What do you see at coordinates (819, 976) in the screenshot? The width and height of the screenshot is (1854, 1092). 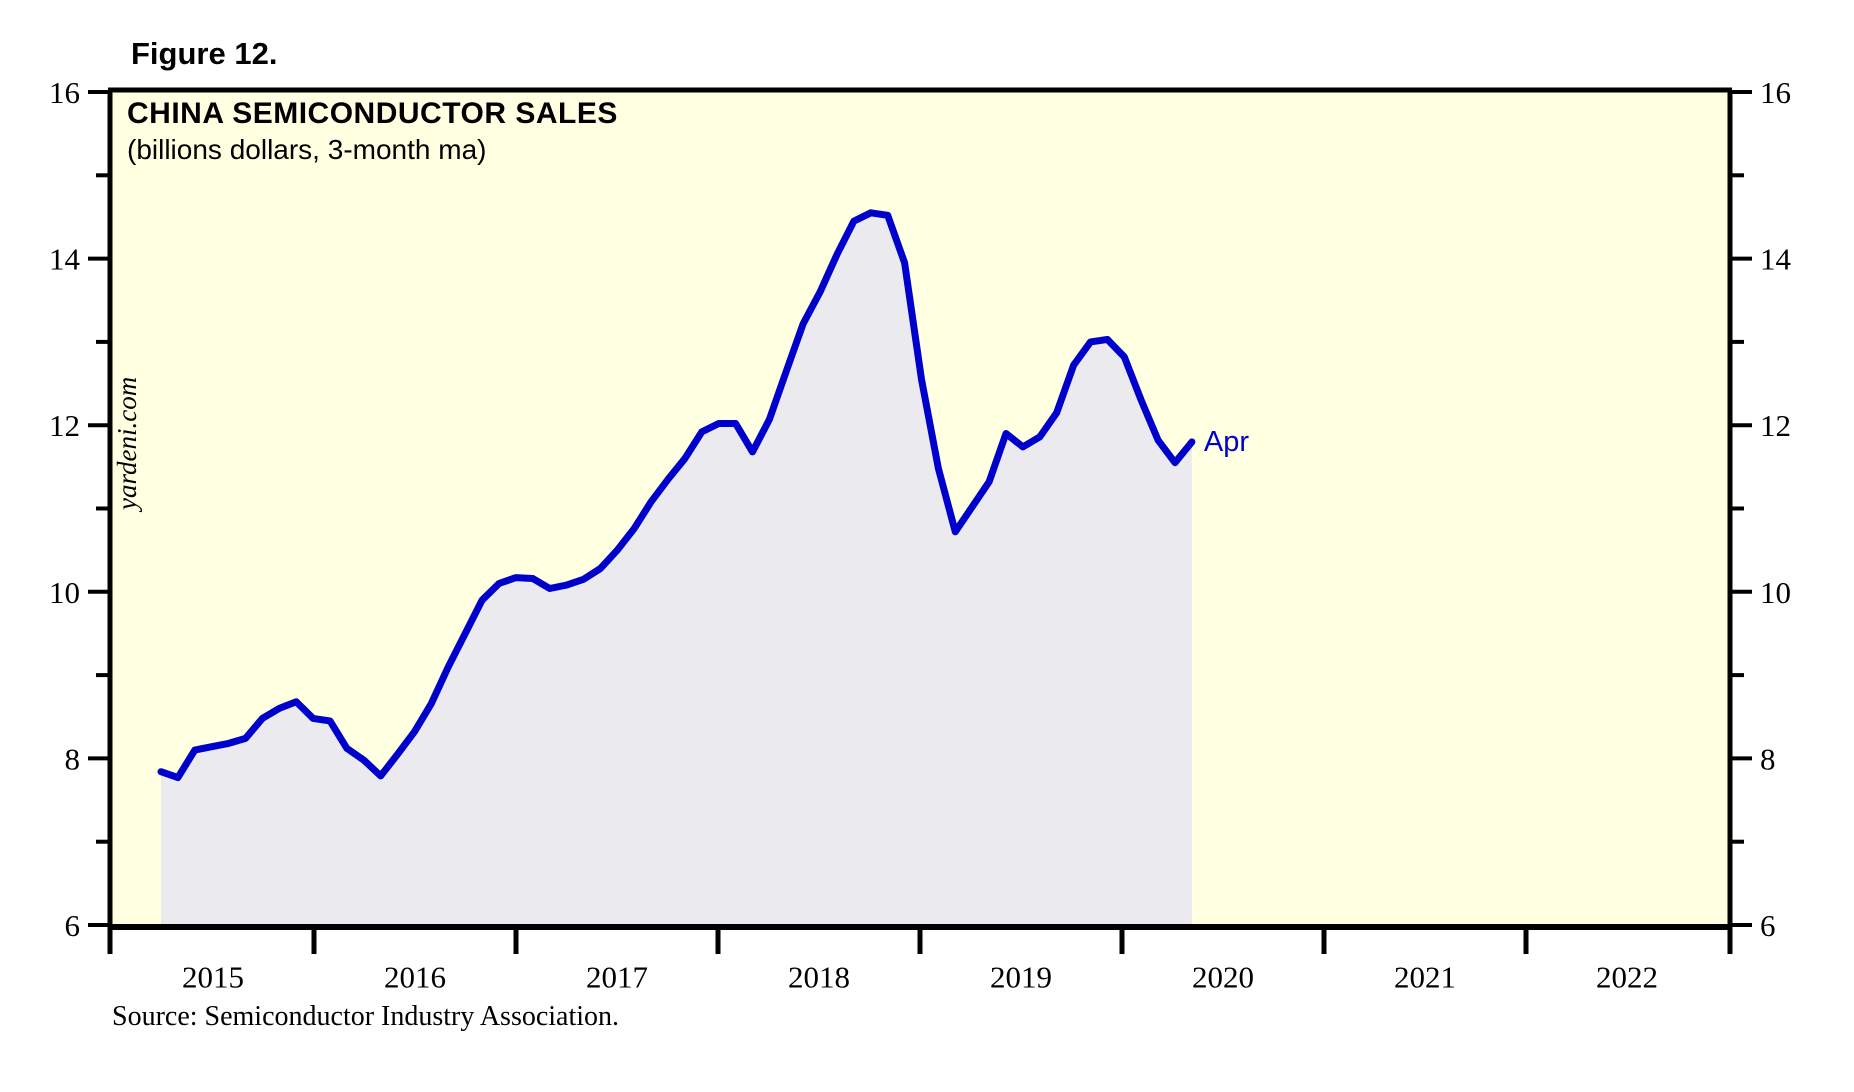 I see `x-year-label: 2018` at bounding box center [819, 976].